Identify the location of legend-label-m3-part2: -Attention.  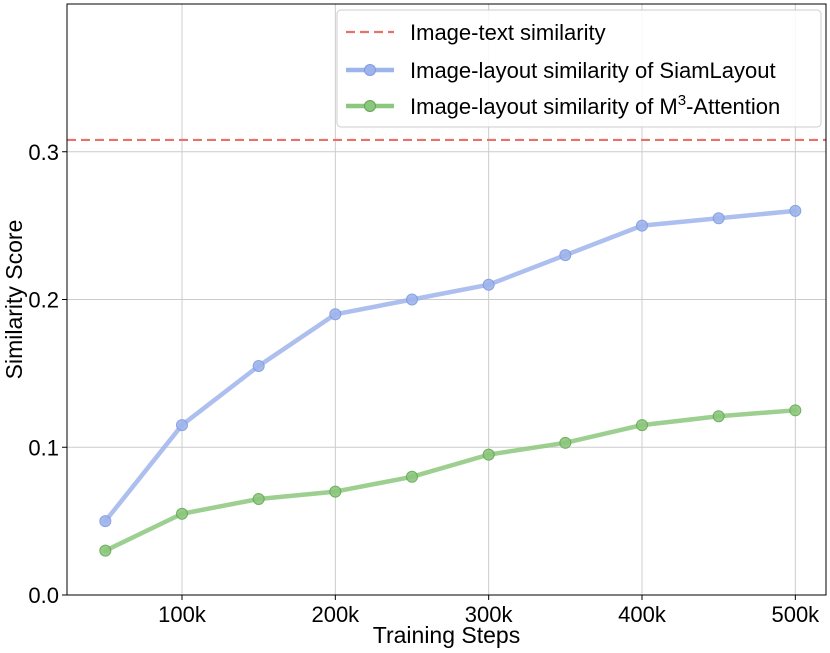
(733, 106).